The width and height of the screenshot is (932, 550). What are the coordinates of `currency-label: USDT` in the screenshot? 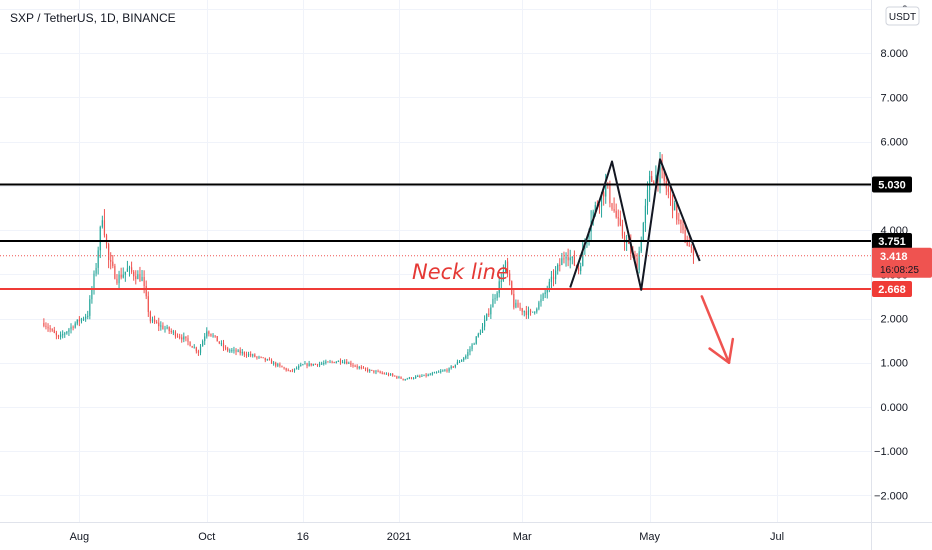 It's located at (902, 17).